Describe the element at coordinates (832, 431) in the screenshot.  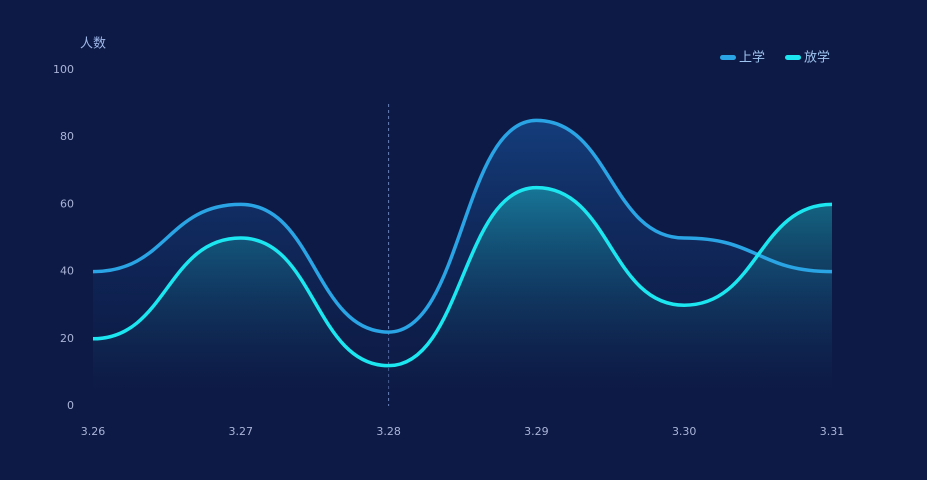
I see `x-tick-label: 3.31` at that location.